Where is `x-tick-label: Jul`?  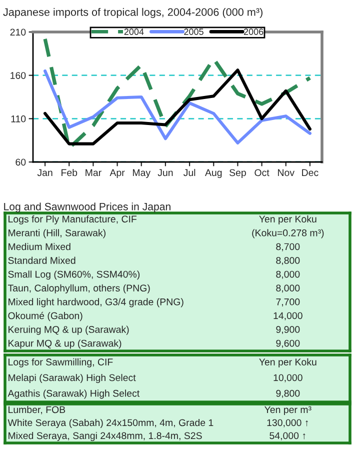
x-tick-label: Jul is located at coordinates (189, 172).